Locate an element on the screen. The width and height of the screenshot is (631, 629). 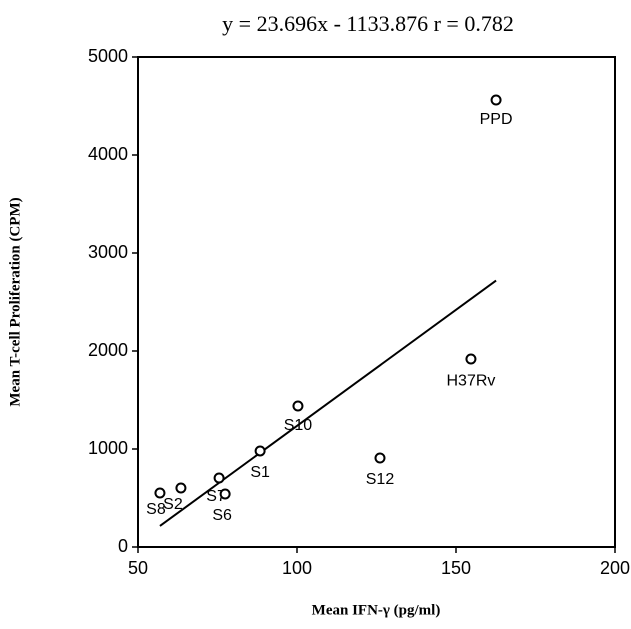
y-tick-label: 4000 is located at coordinates (108, 154).